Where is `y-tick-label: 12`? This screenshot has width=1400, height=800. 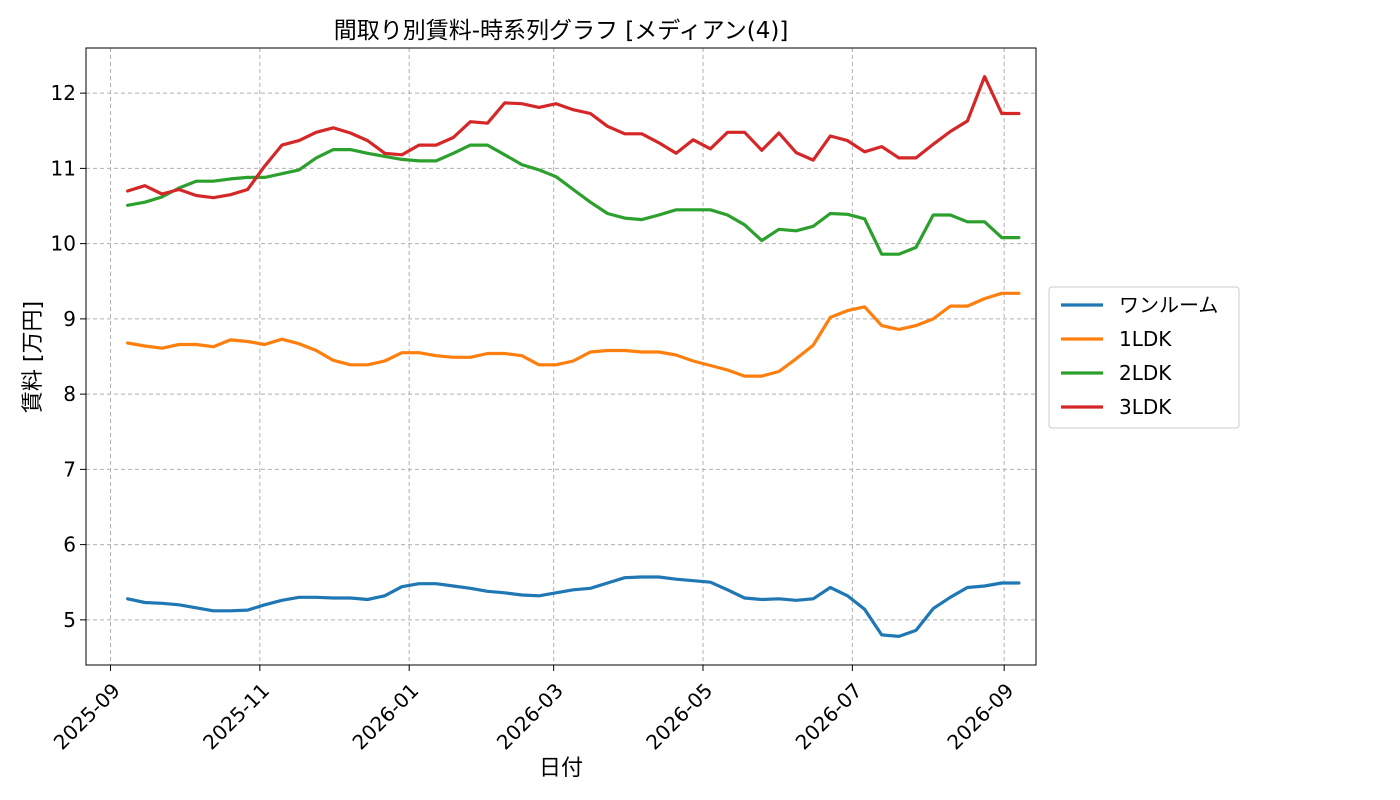 y-tick-label: 12 is located at coordinates (63, 93).